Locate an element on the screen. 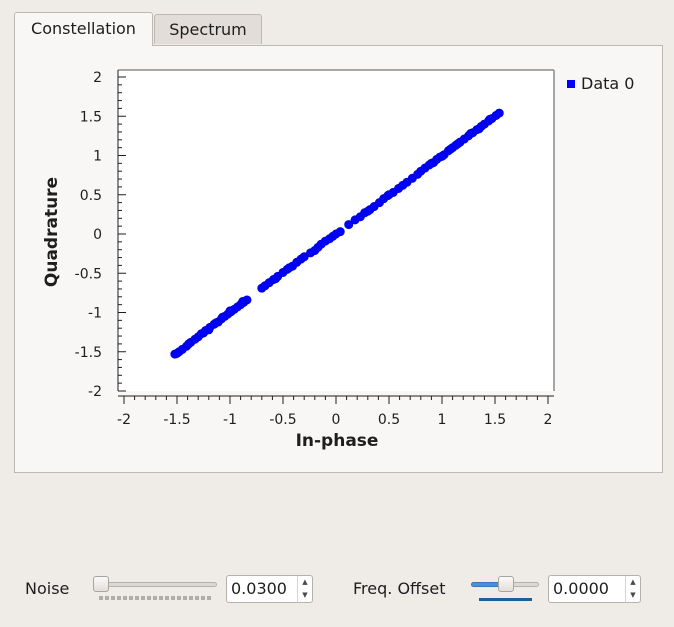 Image resolution: width=674 pixels, height=627 pixels. freq-offset-spin-buttons: ▲ ▼ is located at coordinates (632, 589).